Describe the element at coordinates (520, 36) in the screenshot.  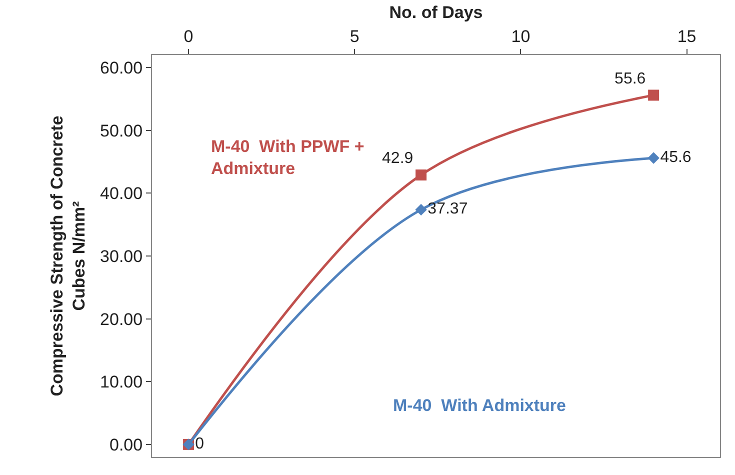
I see `x-tick-label: 10` at that location.